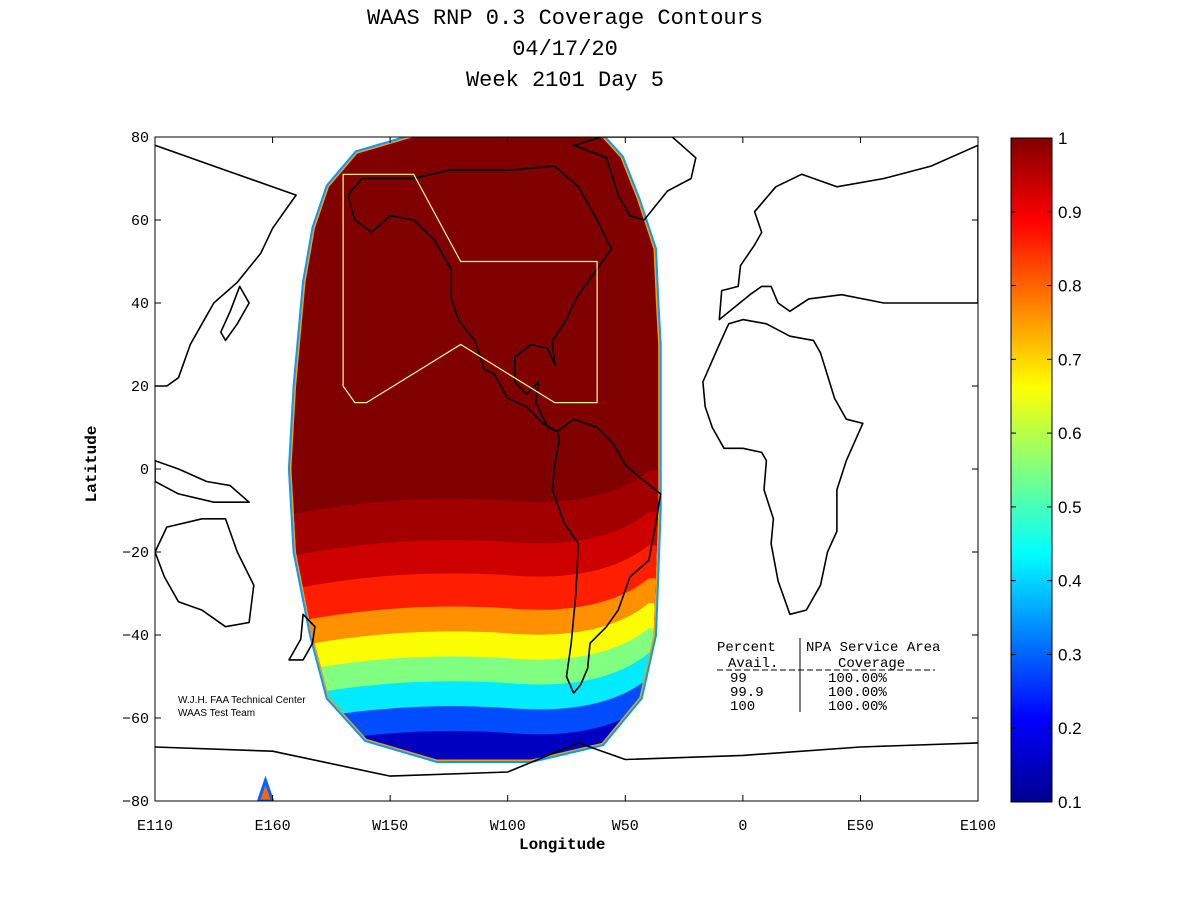 This screenshot has height=900, width=1200. Describe the element at coordinates (1070, 286) in the screenshot. I see `colorbar-tick-label-2: 0.8` at that location.